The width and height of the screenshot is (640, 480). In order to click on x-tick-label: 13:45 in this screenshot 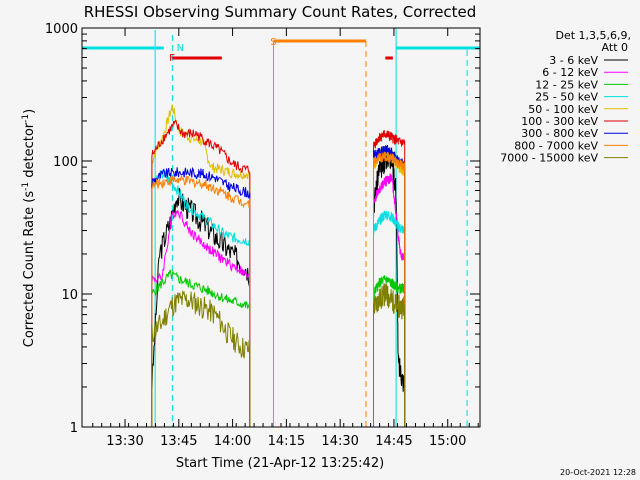, I will do `click(178, 441)`.